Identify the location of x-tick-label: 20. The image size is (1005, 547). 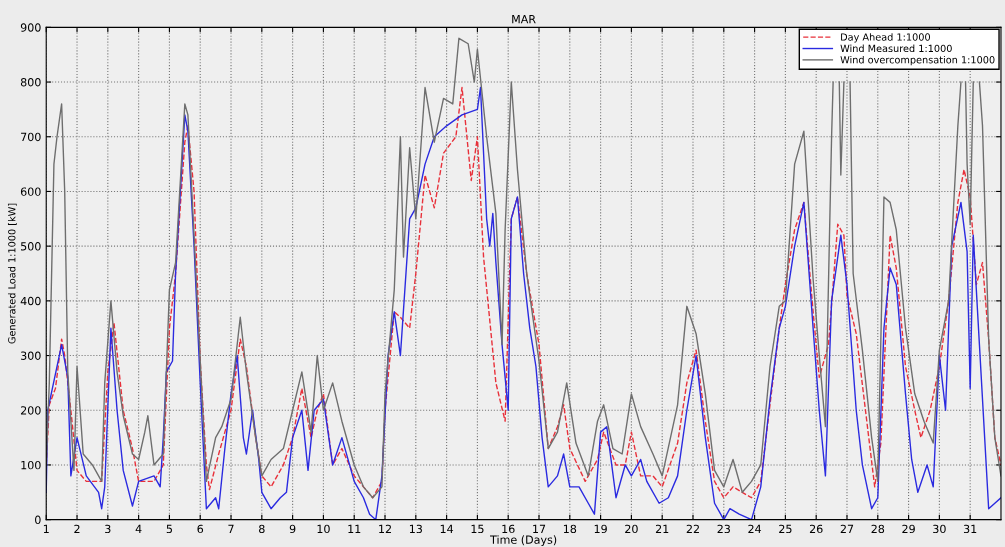
(631, 529).